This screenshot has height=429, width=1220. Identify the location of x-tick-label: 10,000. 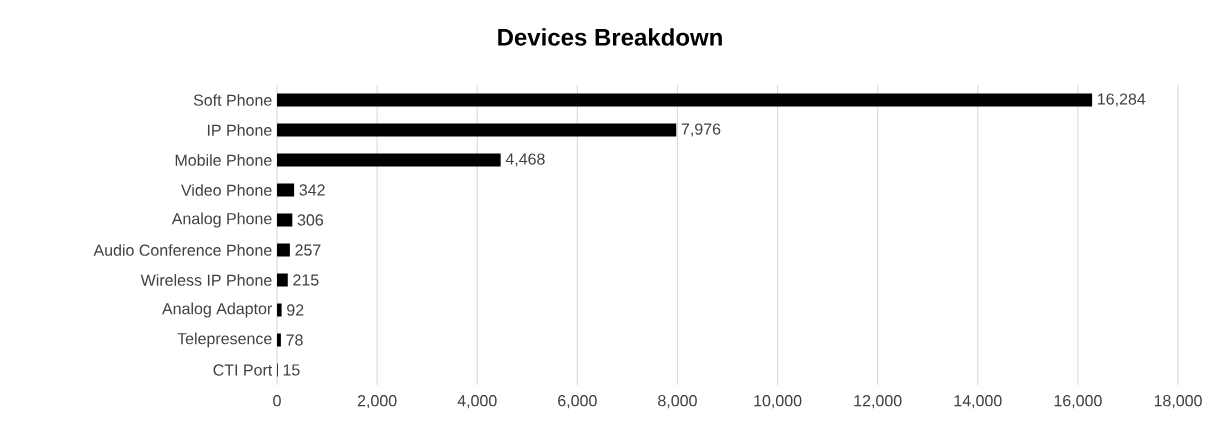
(778, 402).